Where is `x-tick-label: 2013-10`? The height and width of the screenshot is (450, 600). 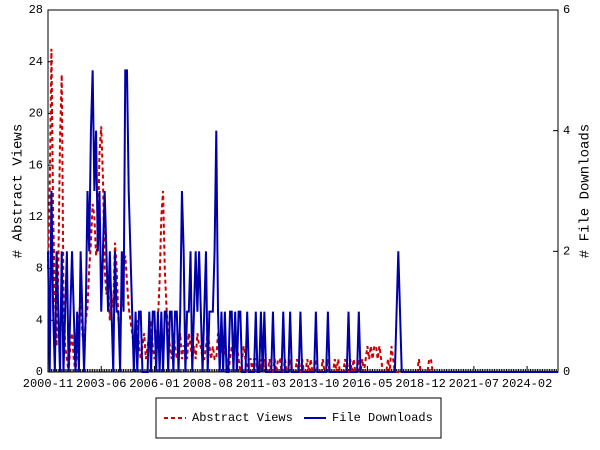 x-tick-label: 2013-10 is located at coordinates (314, 384).